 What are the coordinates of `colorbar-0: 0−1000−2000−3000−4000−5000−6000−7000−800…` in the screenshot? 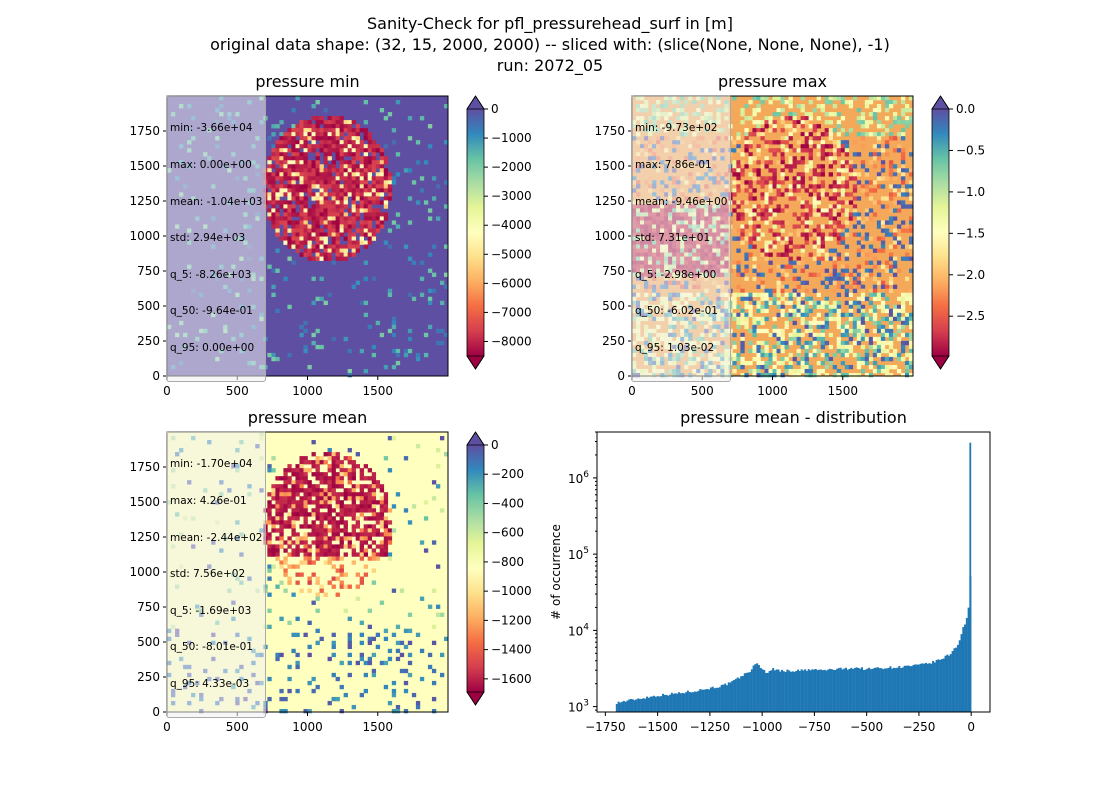 It's located at (499, 232).